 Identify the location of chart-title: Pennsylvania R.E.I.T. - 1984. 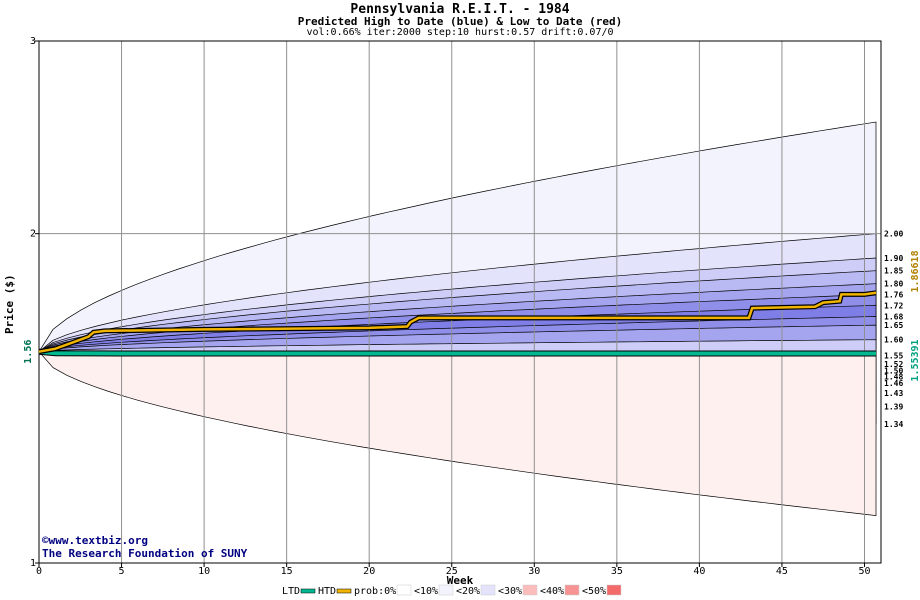
(460, 9).